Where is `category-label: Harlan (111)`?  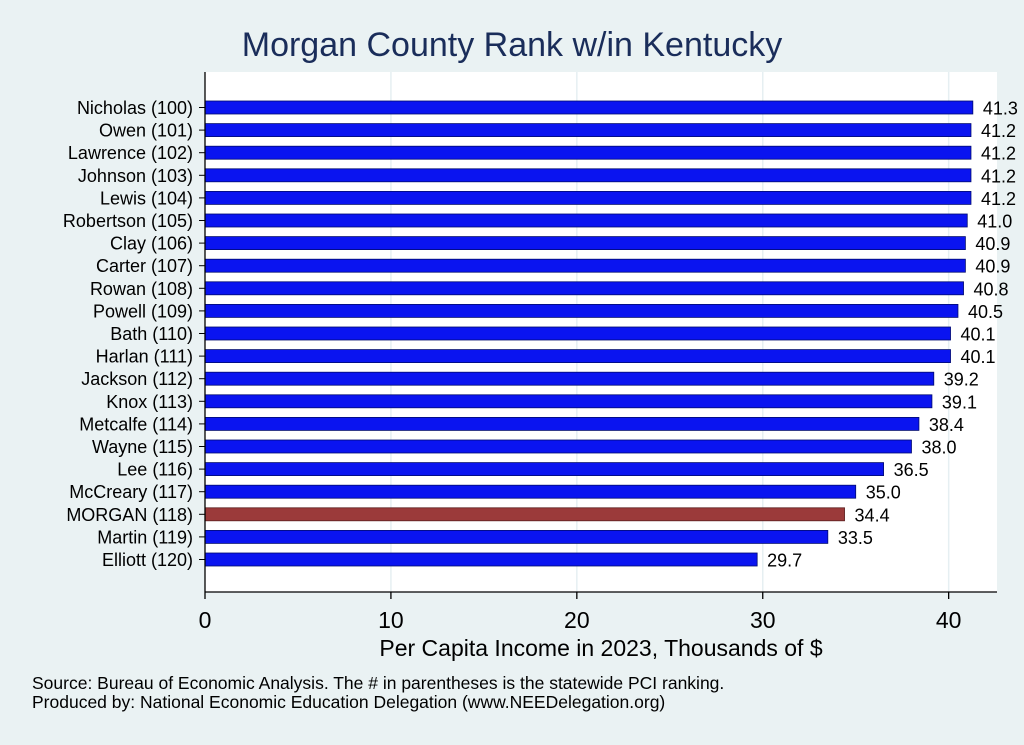
category-label: Harlan (111) is located at coordinates (144, 357).